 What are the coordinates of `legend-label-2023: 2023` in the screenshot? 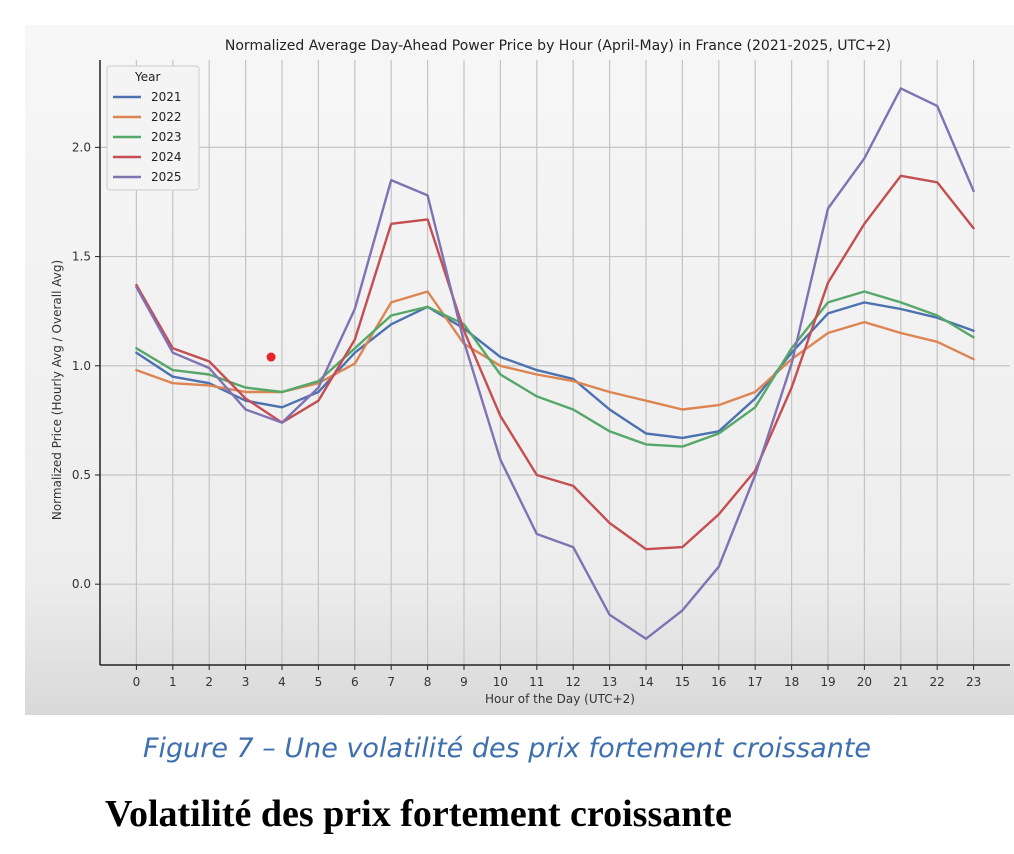 It's located at (166, 137).